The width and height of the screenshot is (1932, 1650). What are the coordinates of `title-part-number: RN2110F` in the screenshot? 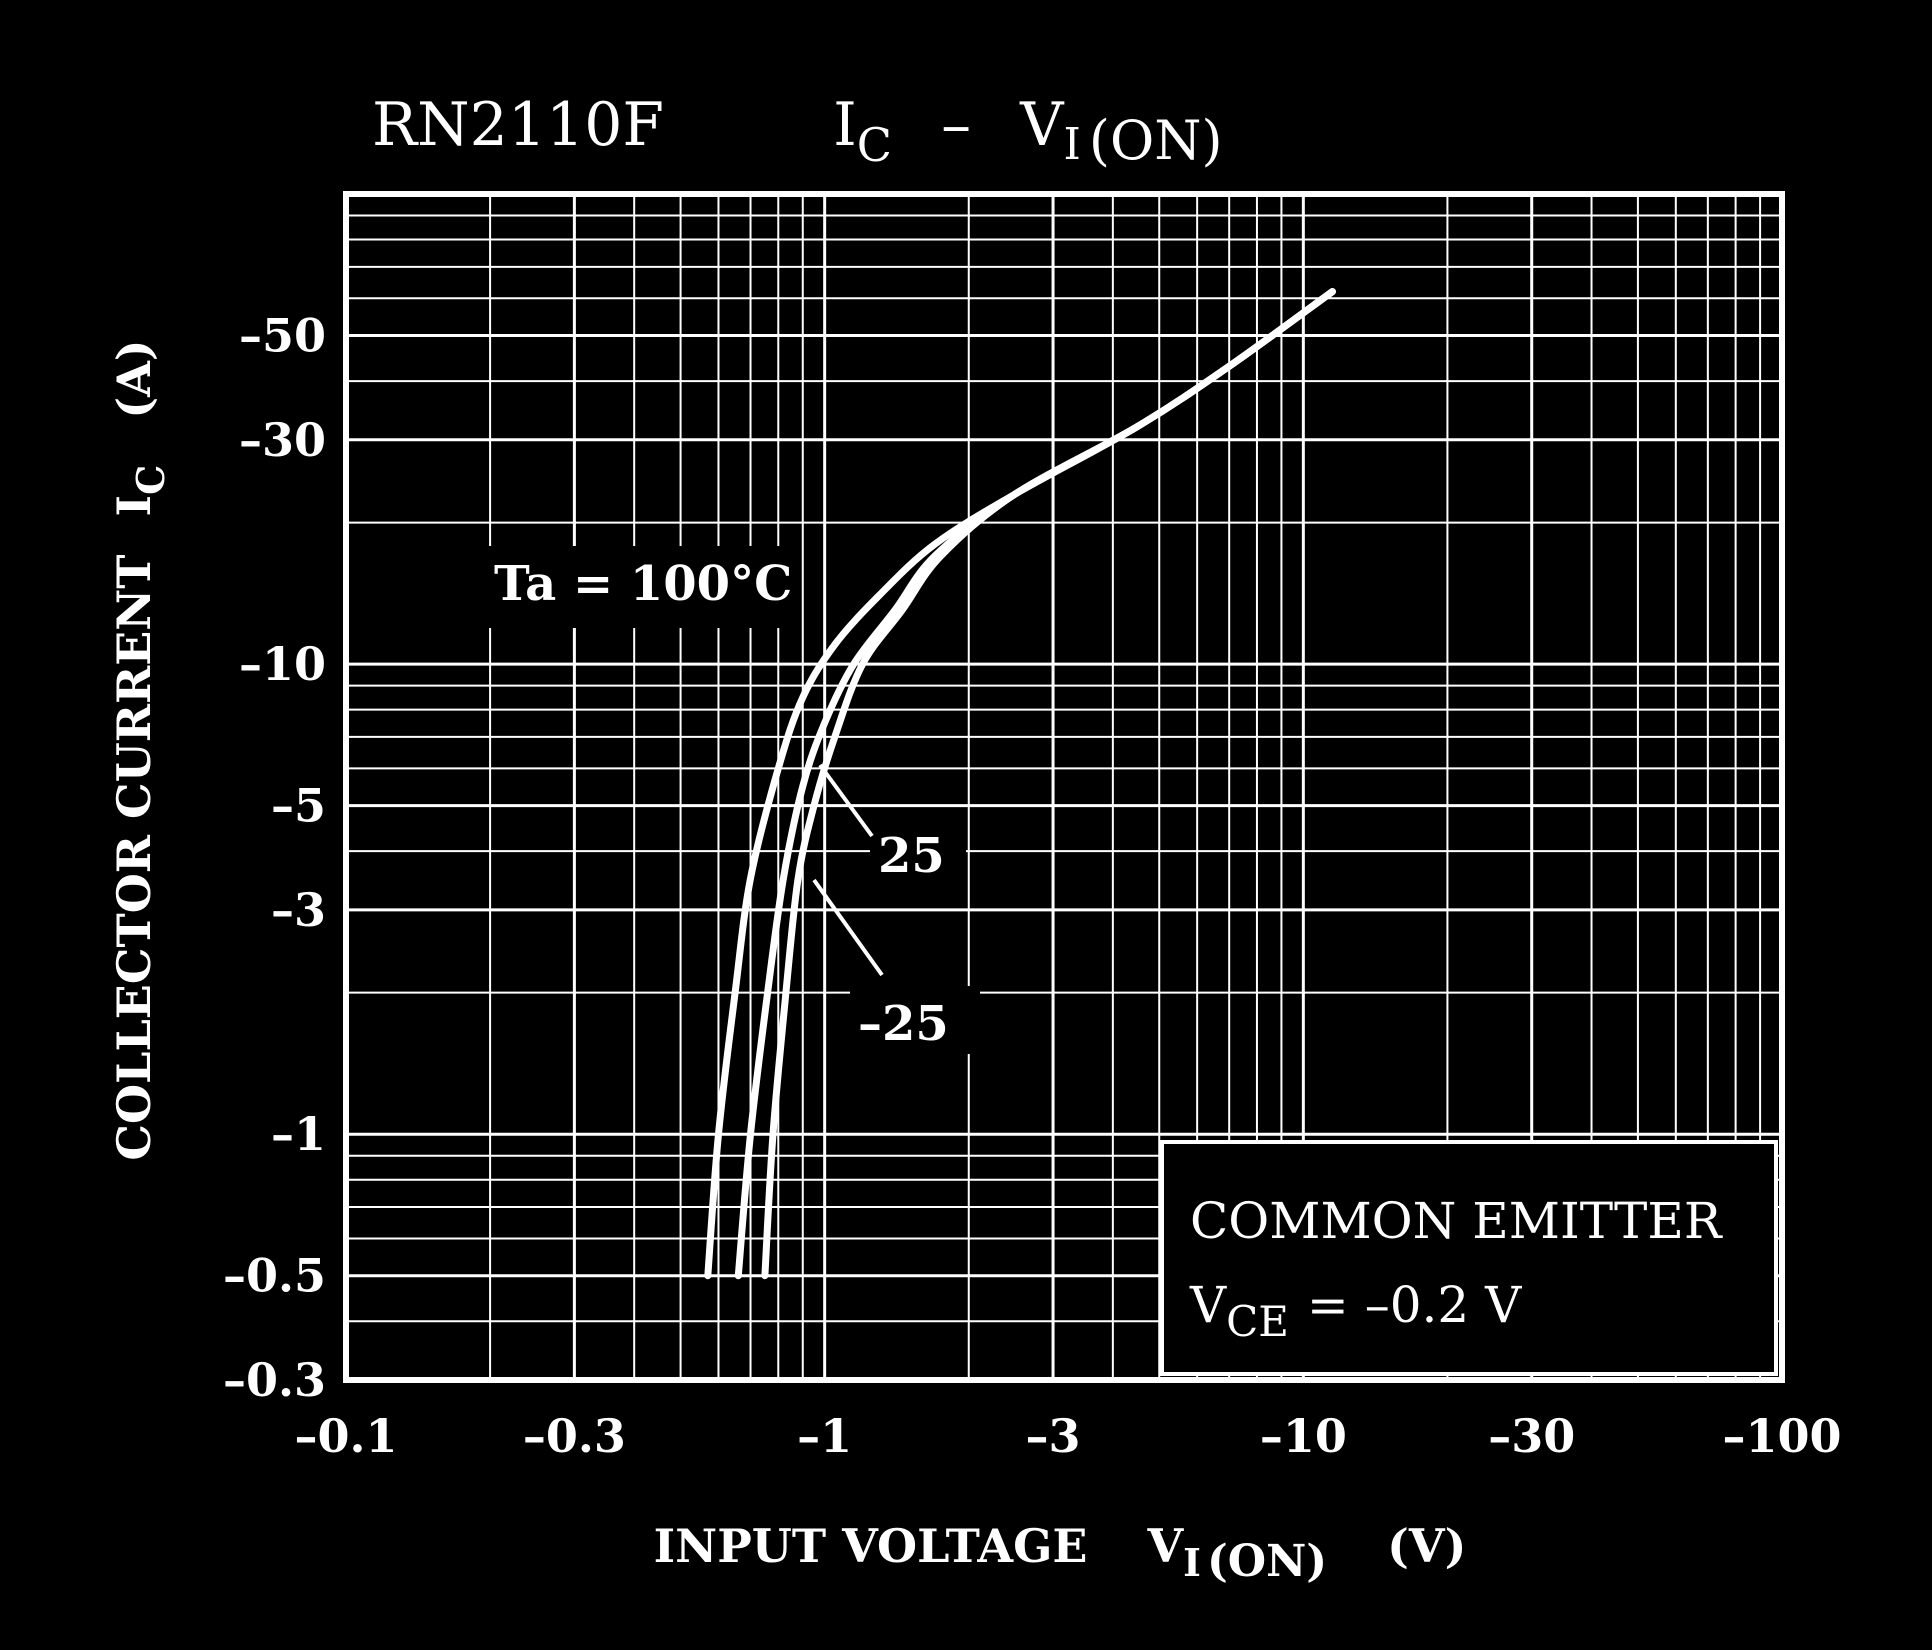 It's located at (518, 125).